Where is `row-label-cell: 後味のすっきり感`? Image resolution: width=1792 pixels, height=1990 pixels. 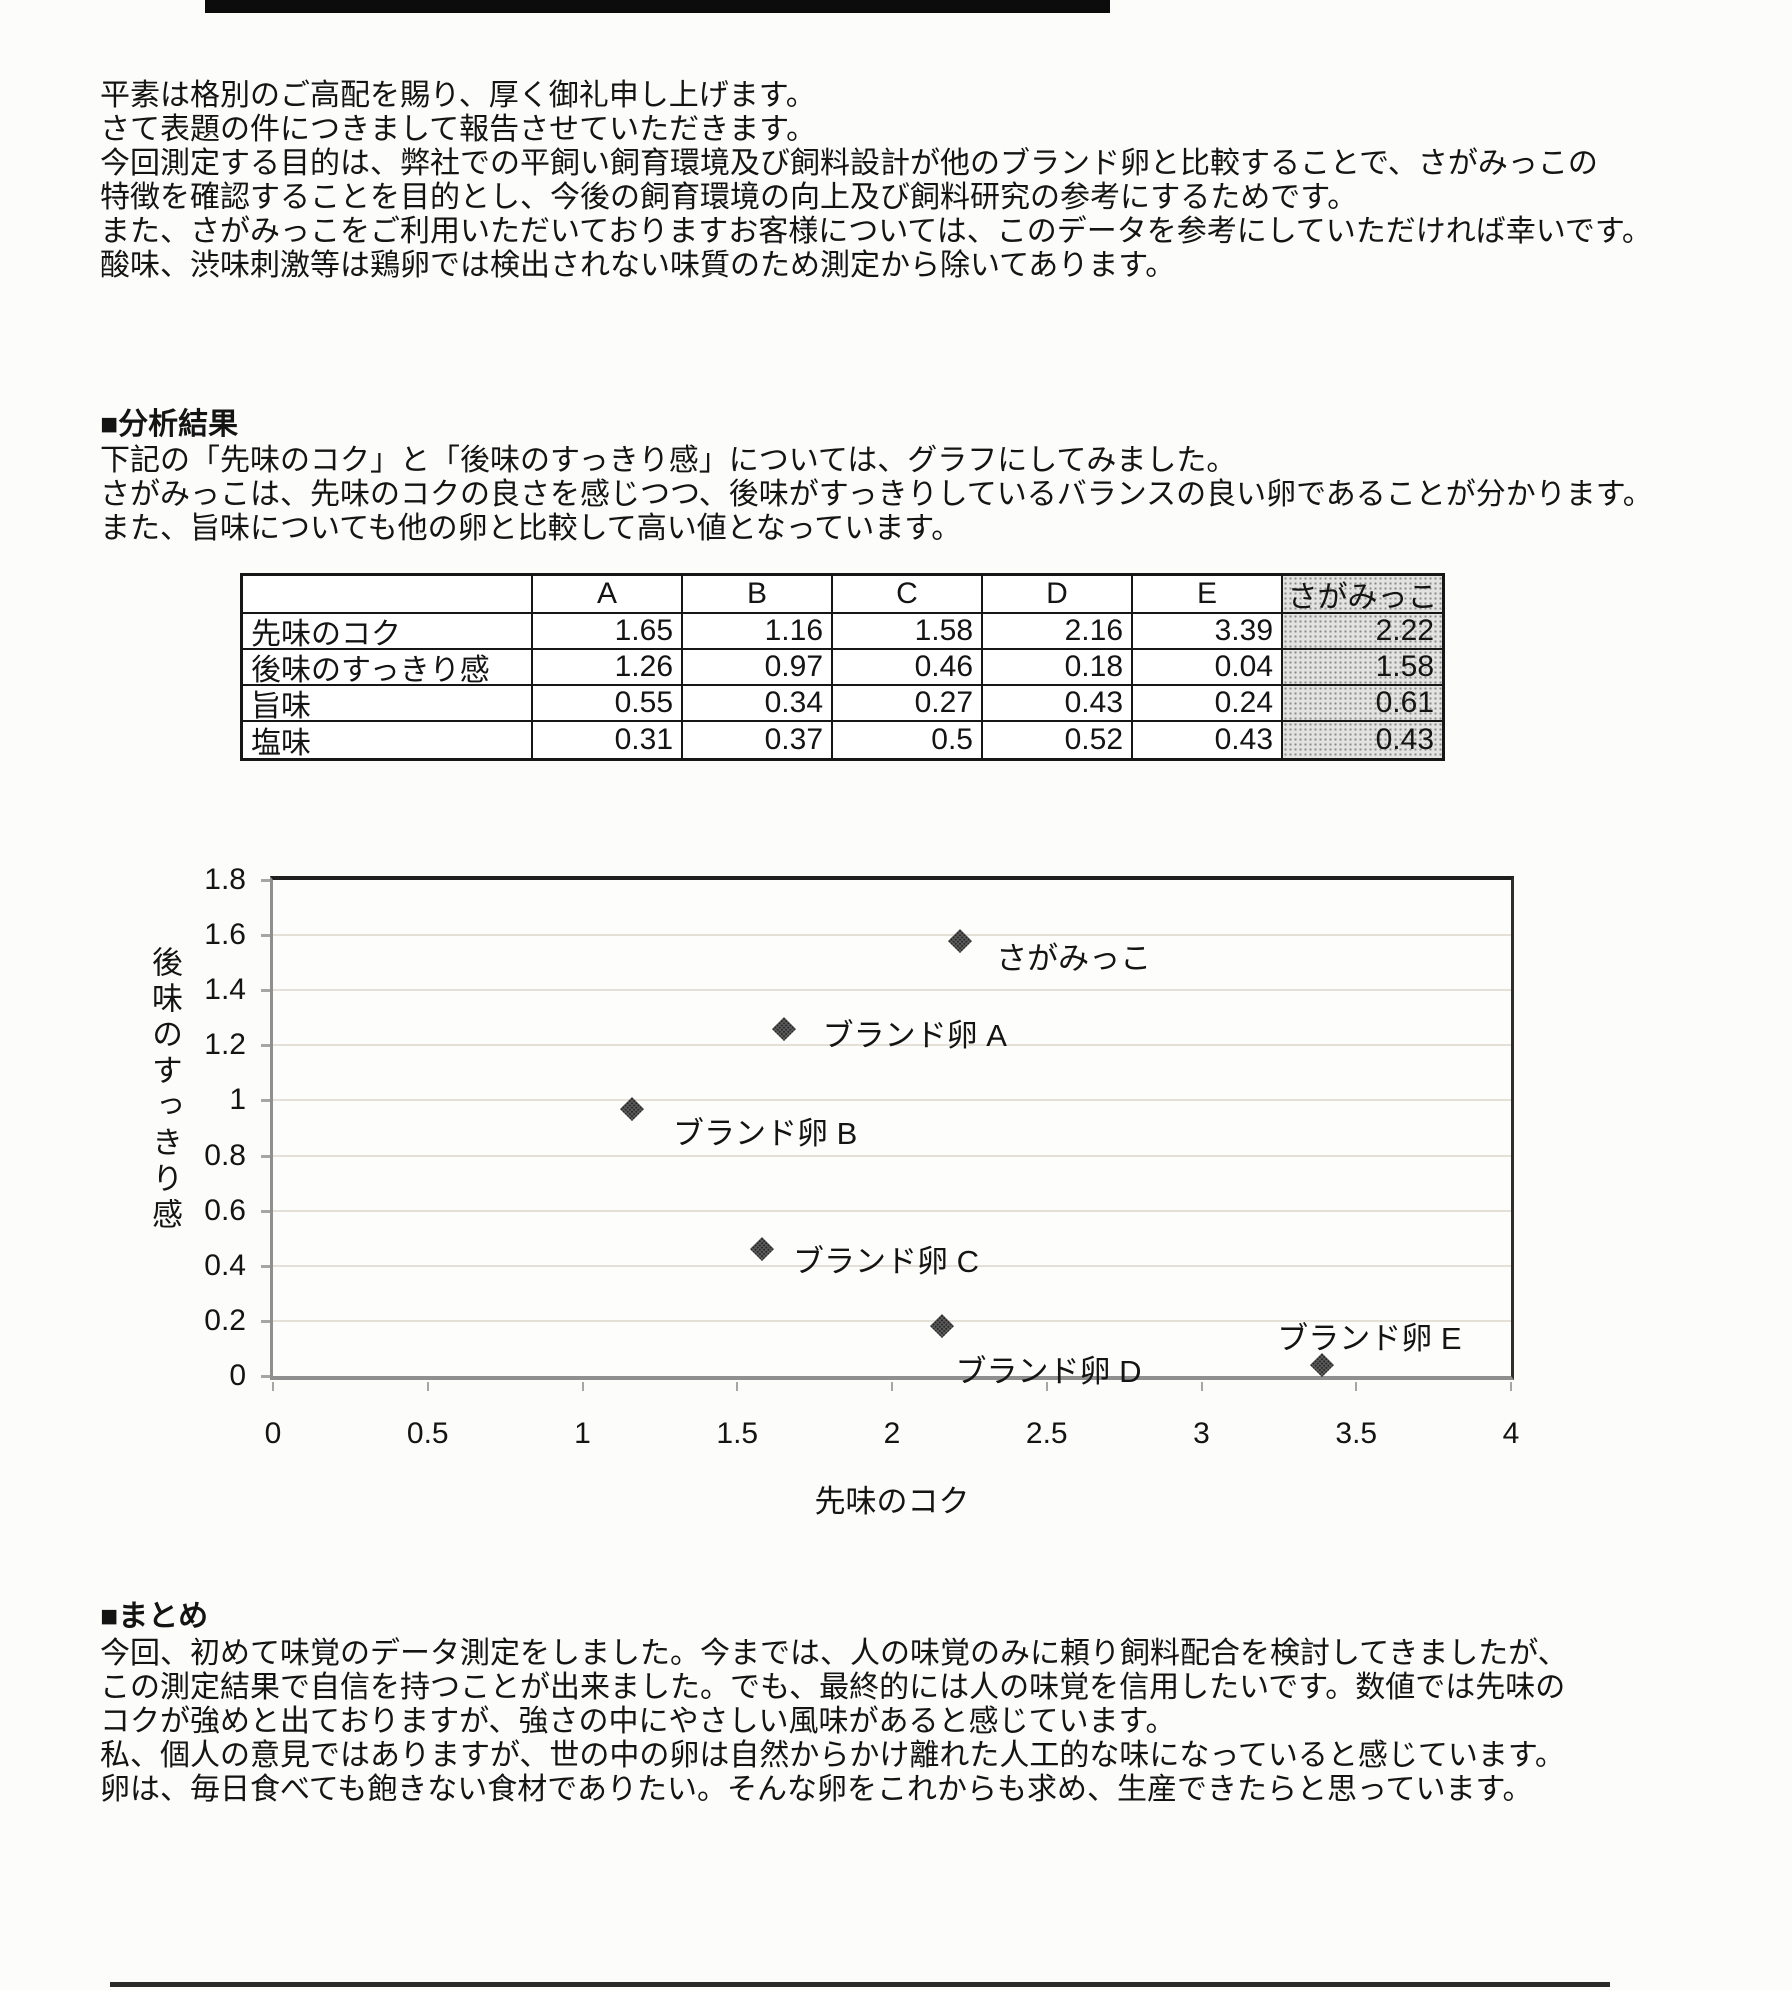
row-label-cell: 後味のすっきり感 is located at coordinates (388, 668).